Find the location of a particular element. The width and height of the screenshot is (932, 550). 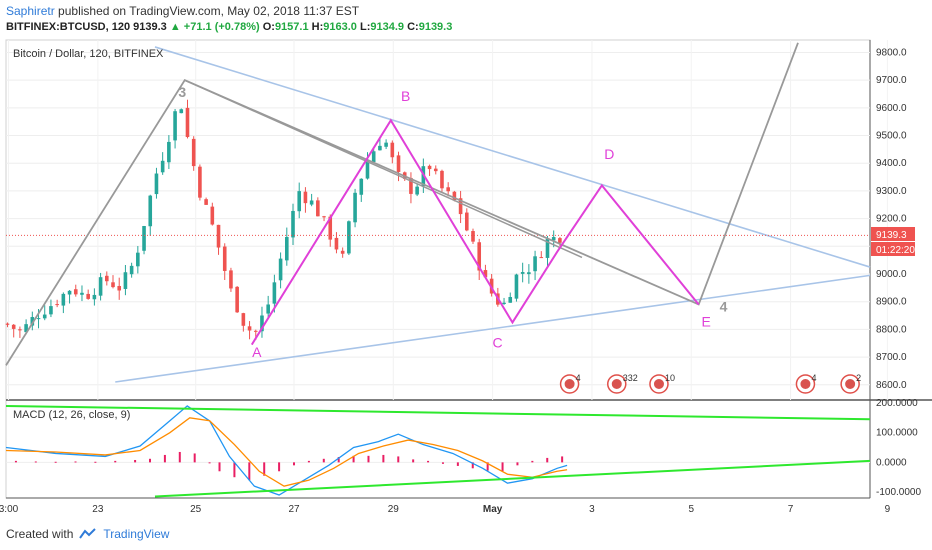

event-count: 4 is located at coordinates (578, 378).